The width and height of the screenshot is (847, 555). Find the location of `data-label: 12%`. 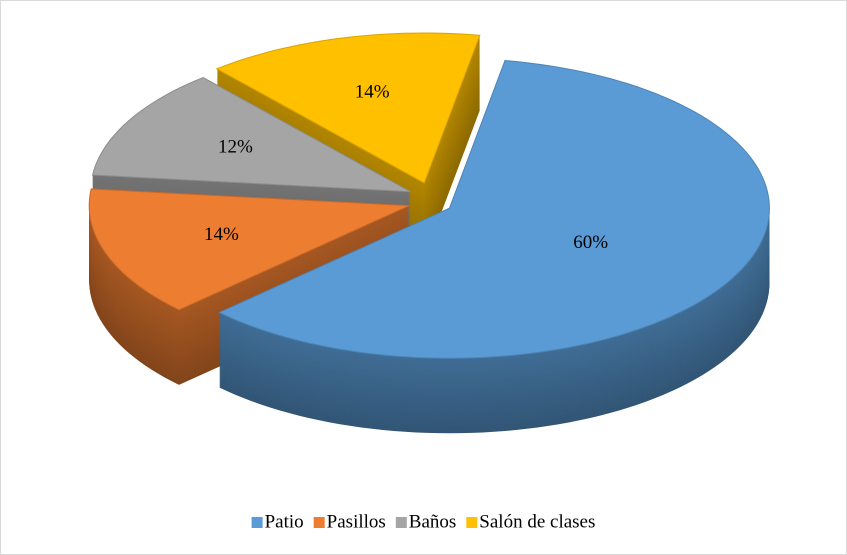

data-label: 12% is located at coordinates (235, 146).